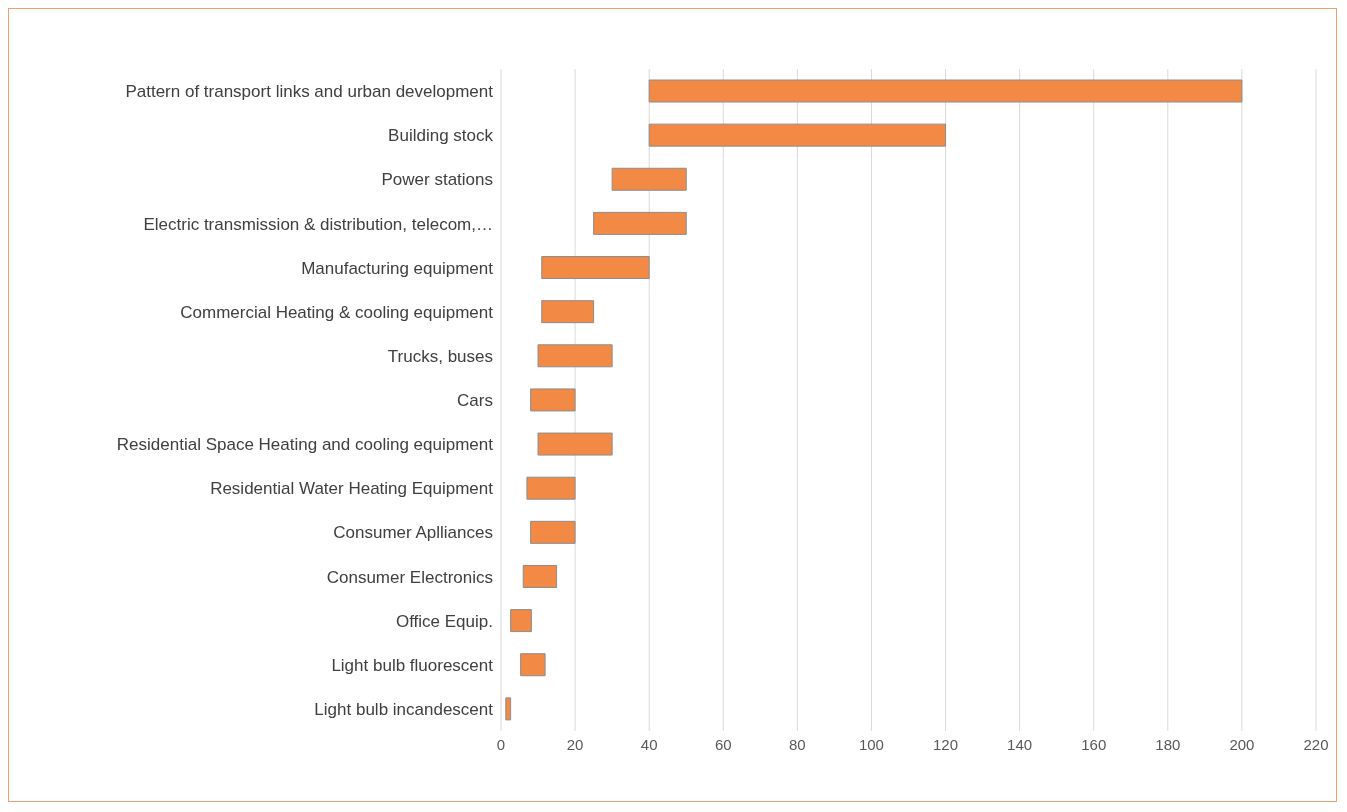 Image resolution: width=1347 pixels, height=812 pixels. I want to click on y-tick-label: Light bulb incandescent, so click(404, 709).